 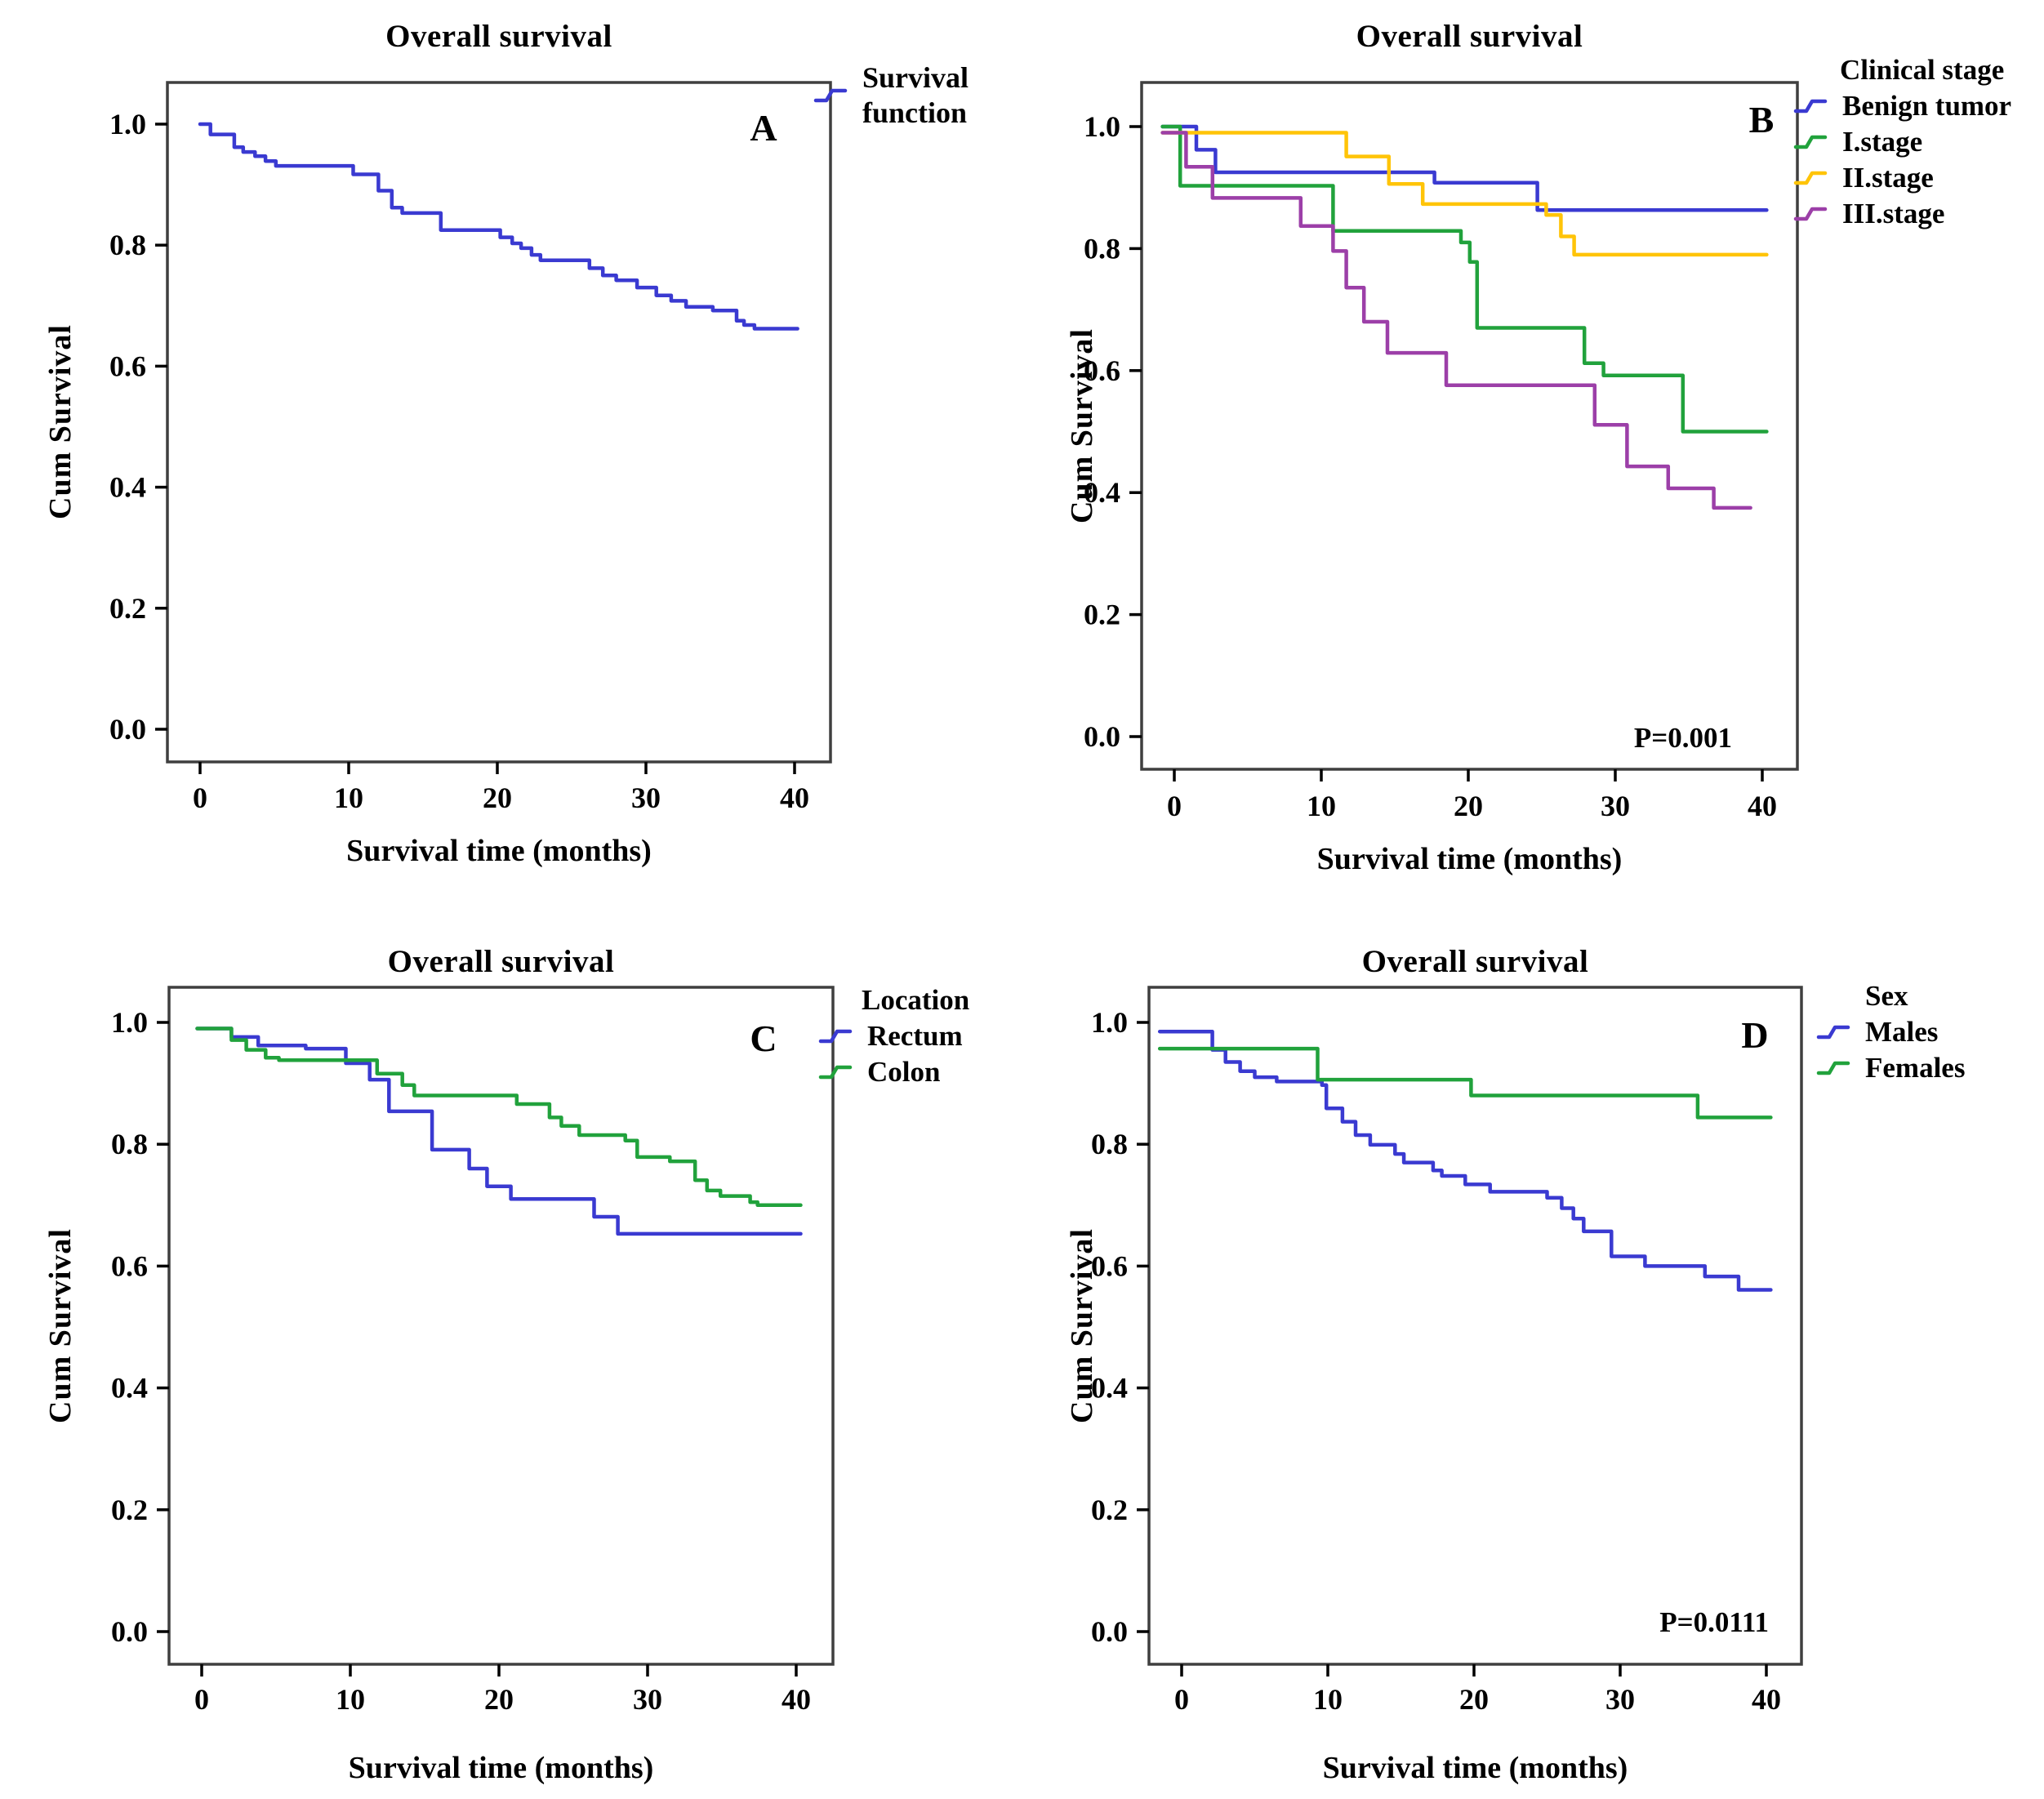 What do you see at coordinates (1761, 119) in the screenshot?
I see `panel-b-letter: B` at bounding box center [1761, 119].